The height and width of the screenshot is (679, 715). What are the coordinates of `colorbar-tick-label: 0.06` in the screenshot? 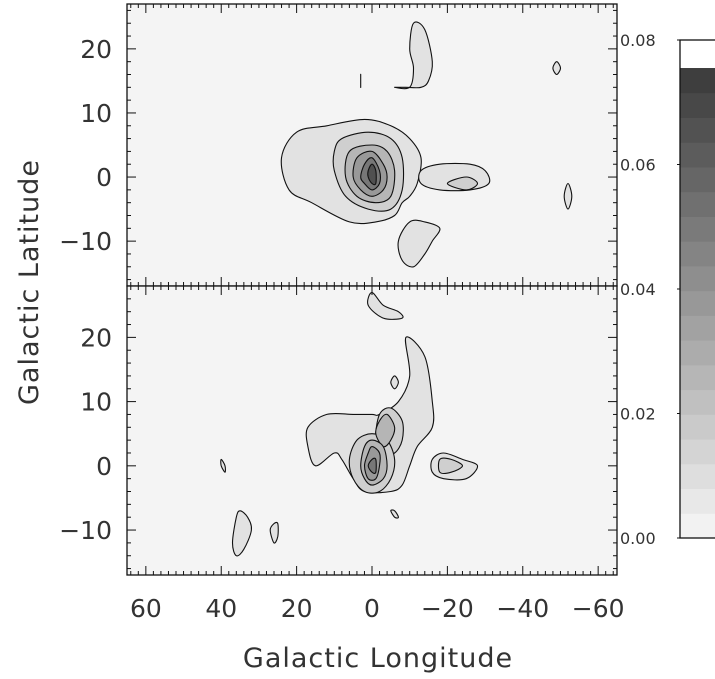 It's located at (638, 165).